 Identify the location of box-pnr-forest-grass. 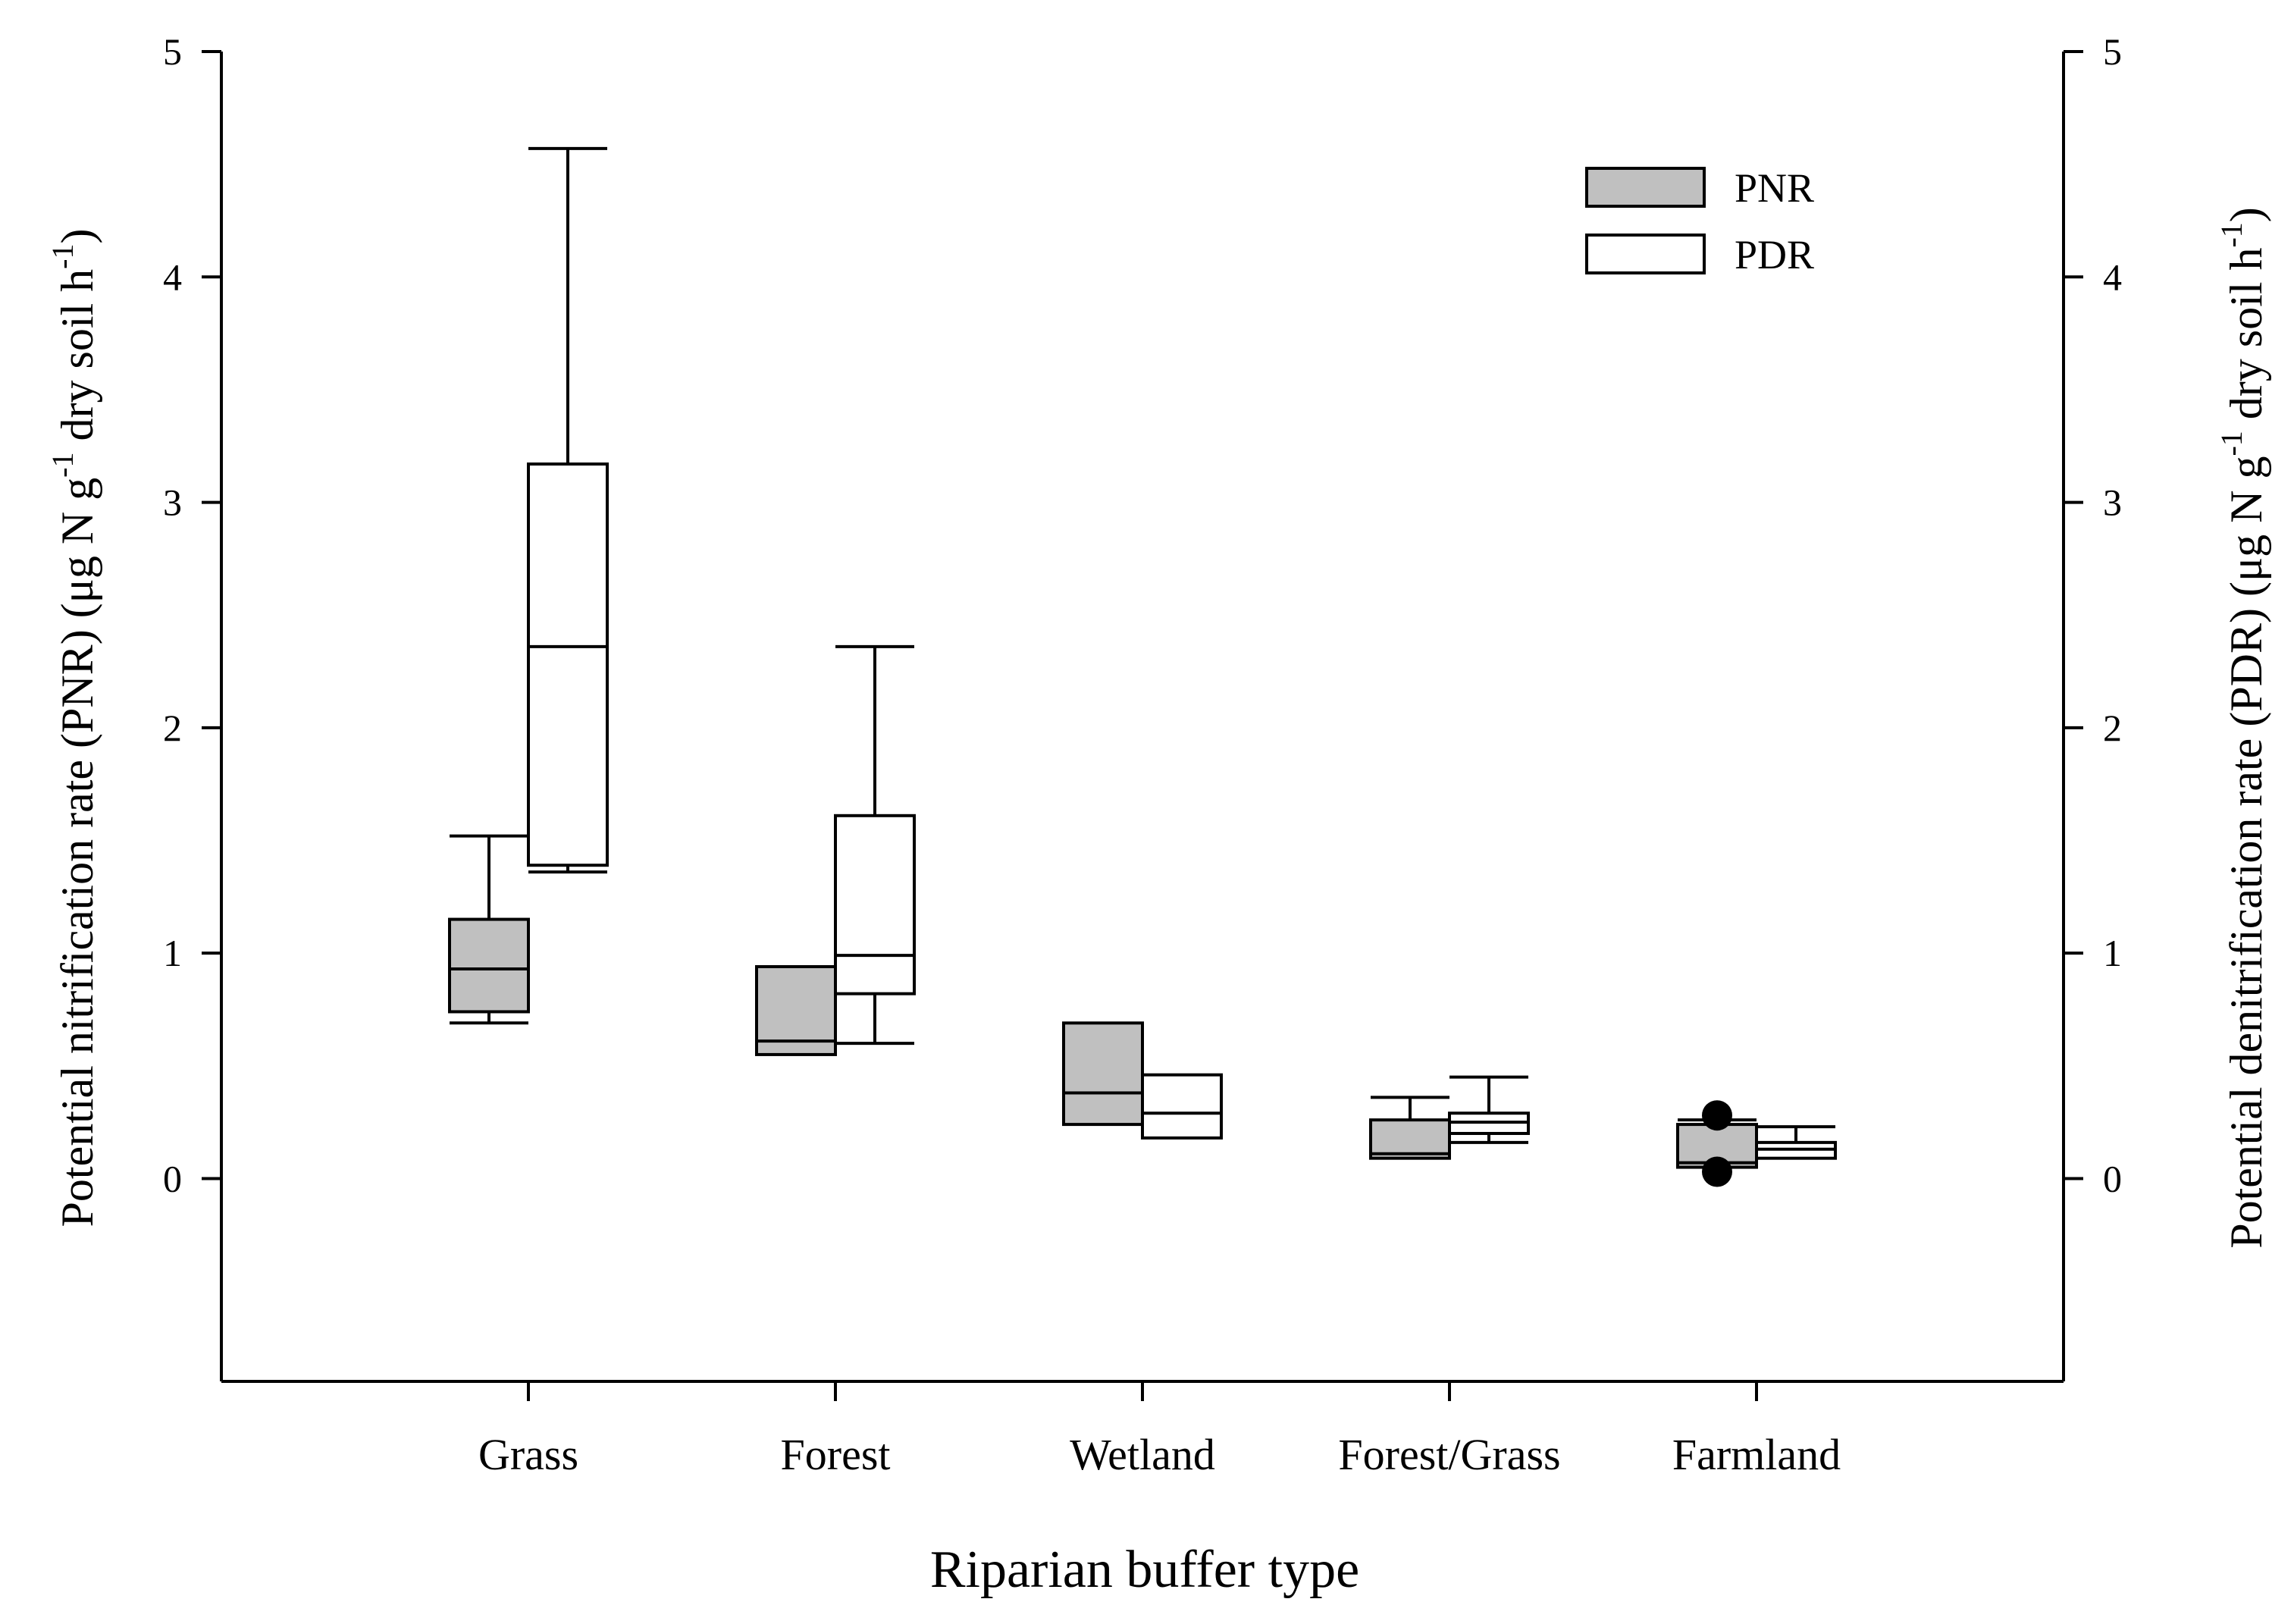
(1410, 1128).